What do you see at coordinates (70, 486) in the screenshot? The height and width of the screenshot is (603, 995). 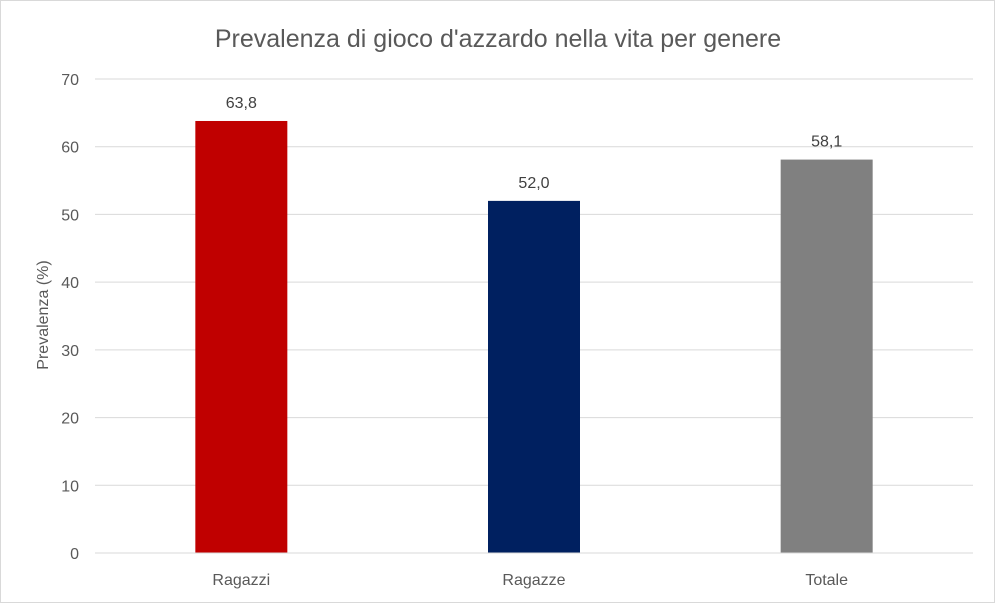 I see `y-tick-label: 10` at bounding box center [70, 486].